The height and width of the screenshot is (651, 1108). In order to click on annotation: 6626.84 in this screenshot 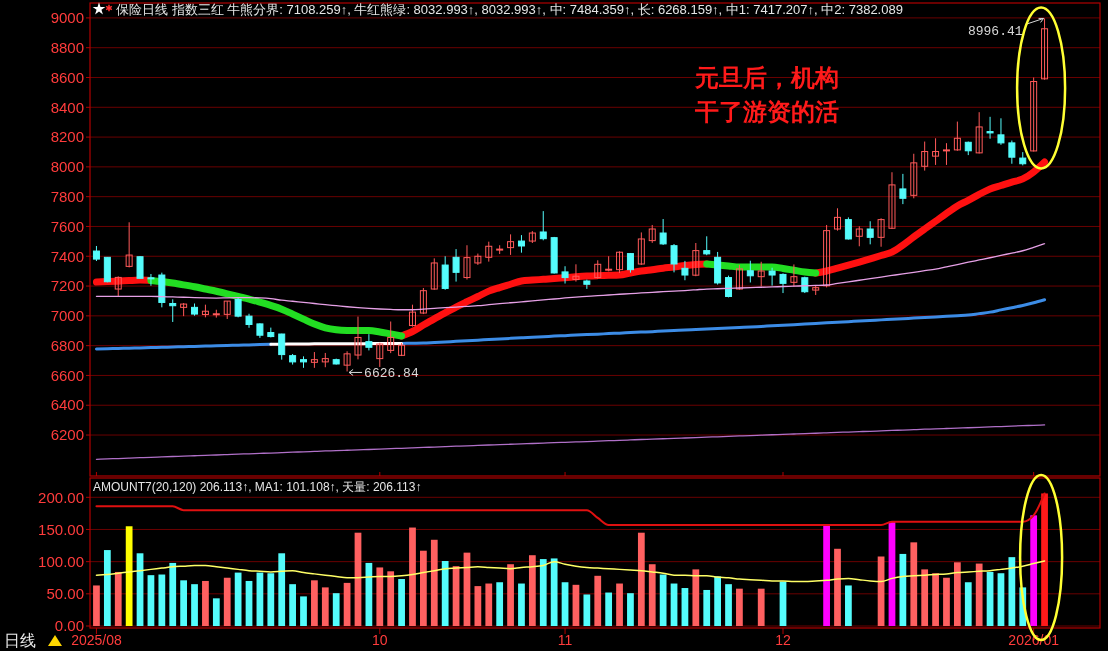, I will do `click(391, 374)`.